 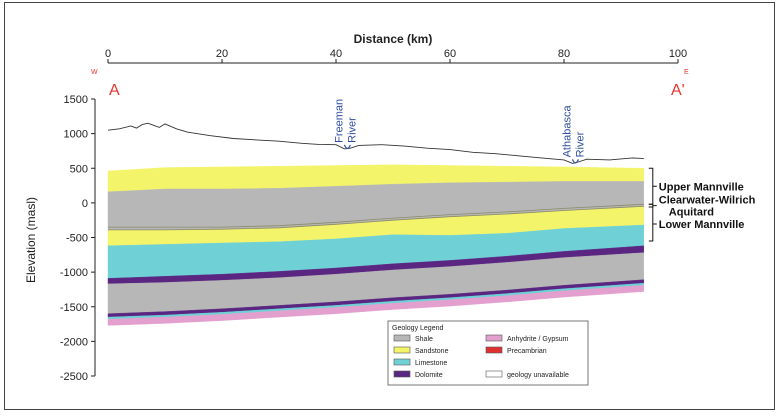 I want to click on river-label: Freeman, so click(x=339, y=121).